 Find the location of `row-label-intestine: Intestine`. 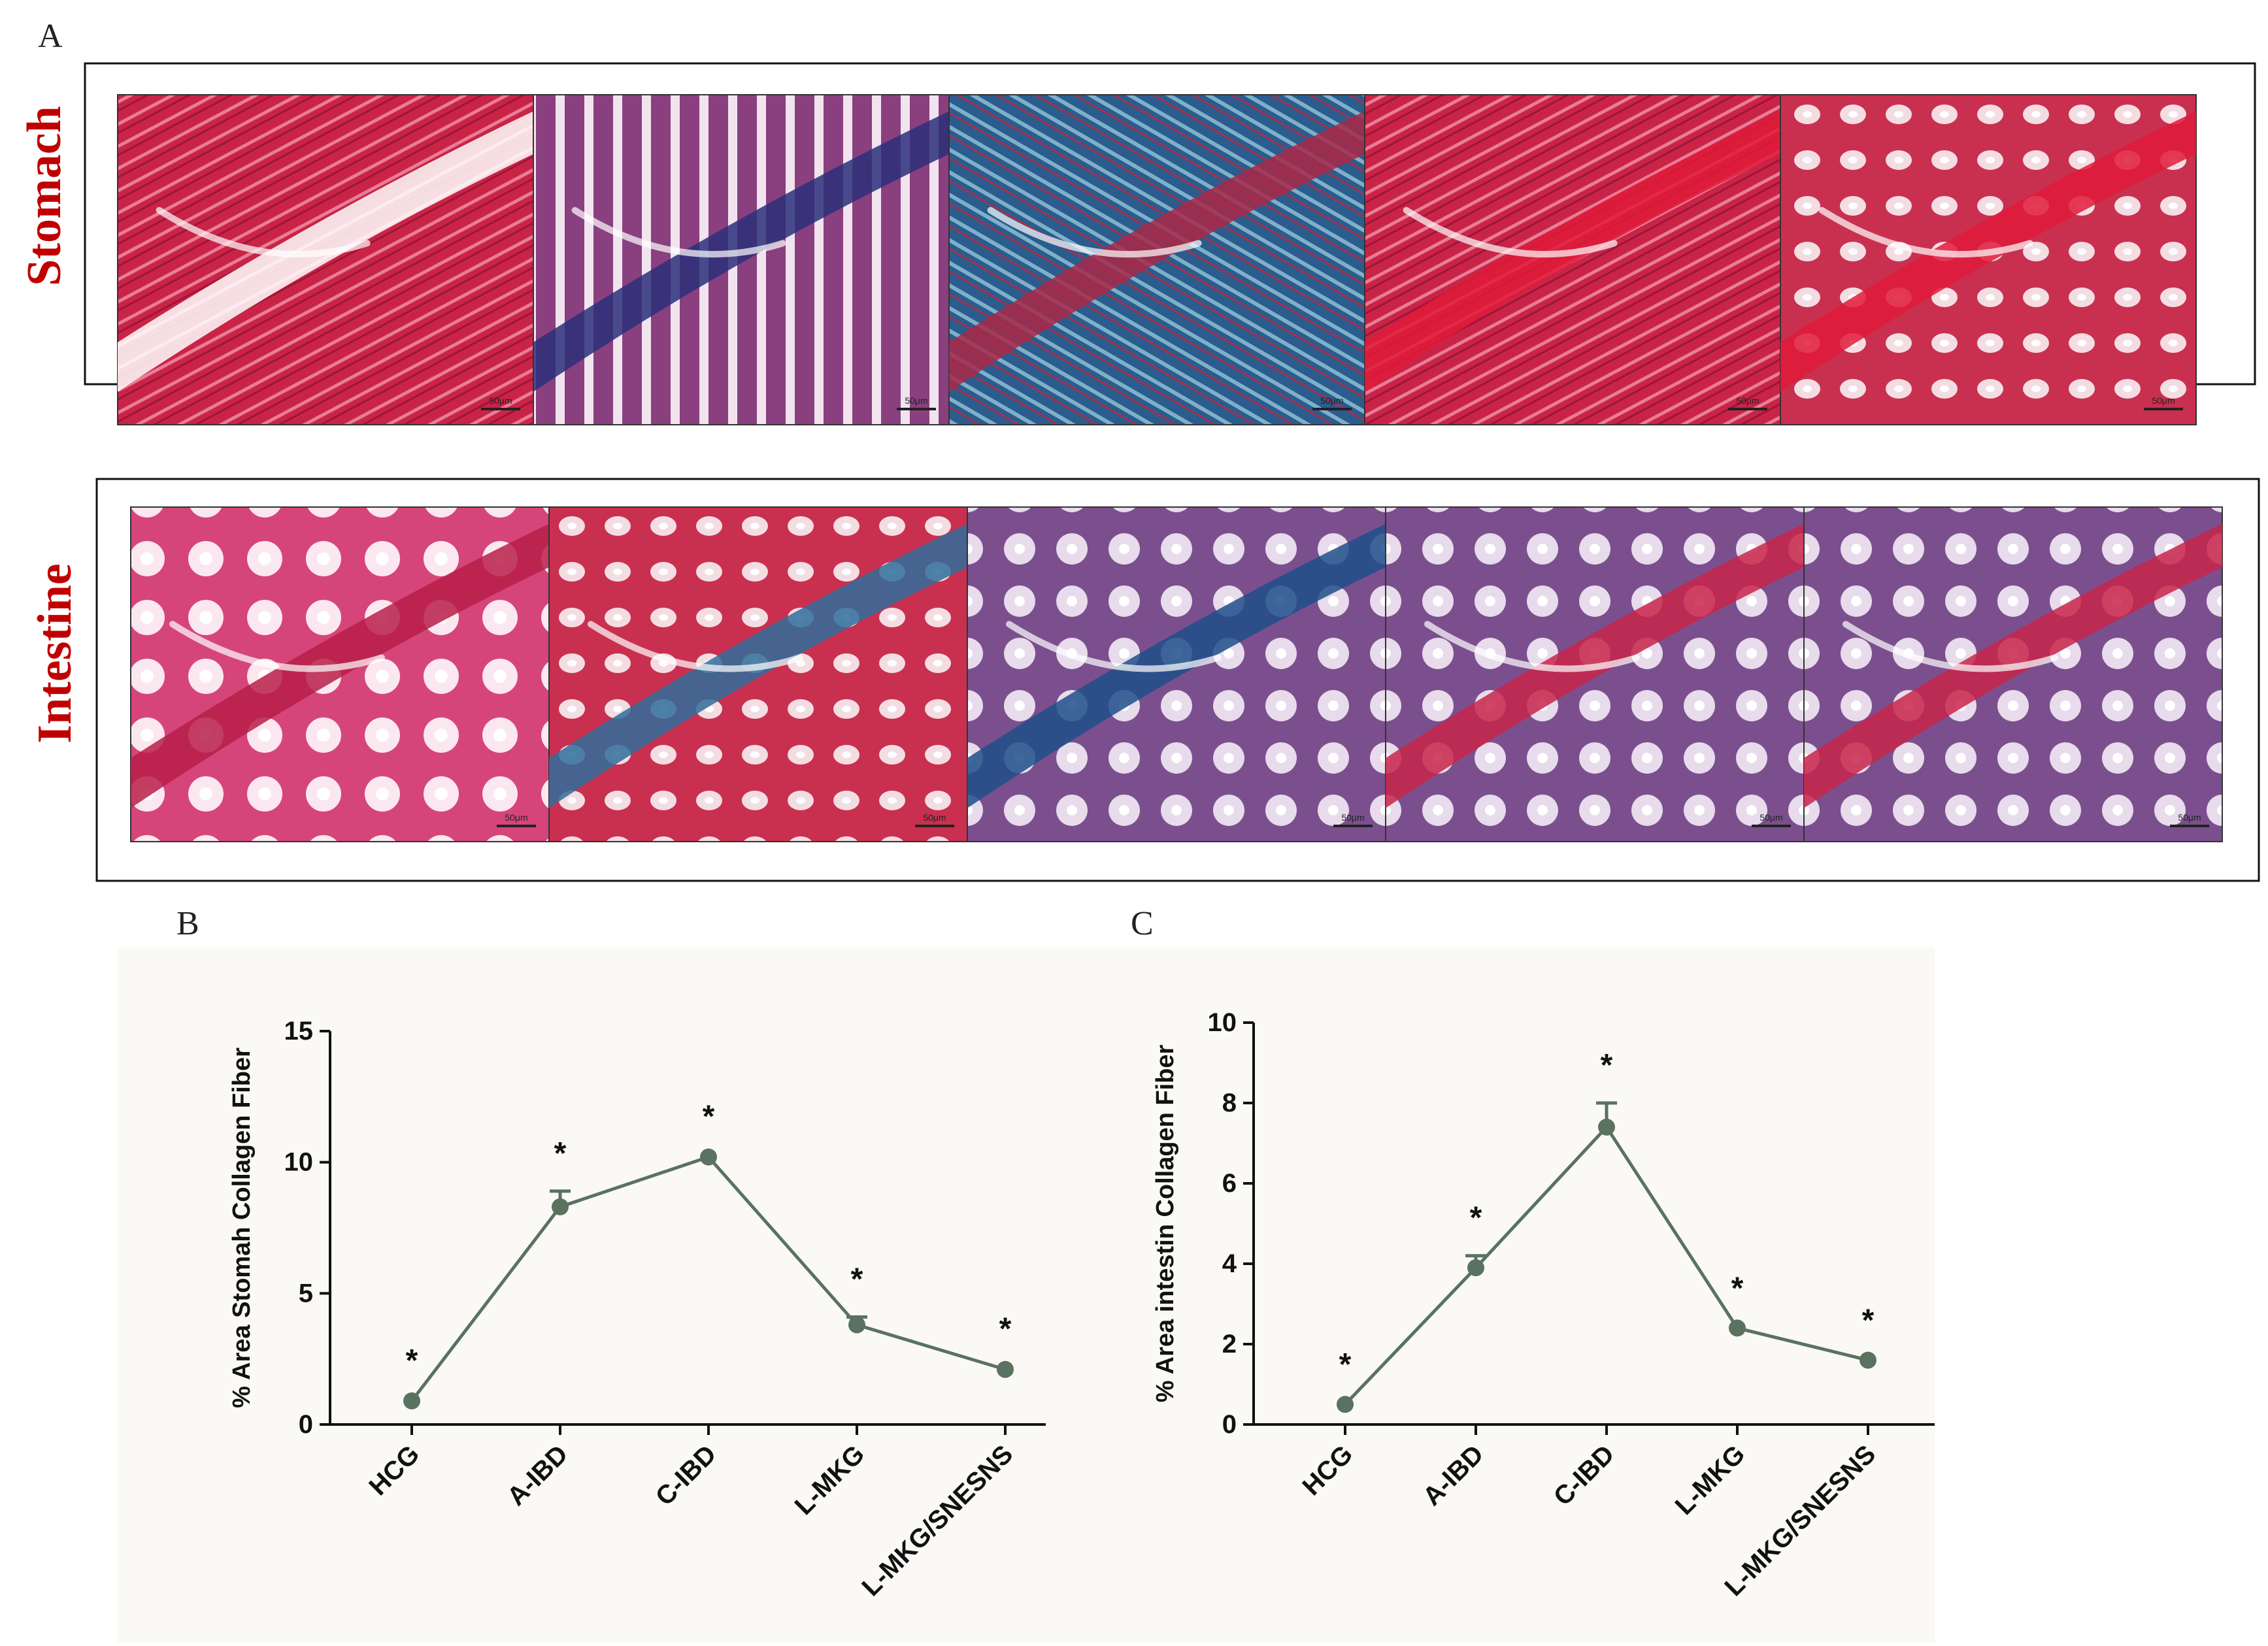

row-label-intestine: Intestine is located at coordinates (55, 653).